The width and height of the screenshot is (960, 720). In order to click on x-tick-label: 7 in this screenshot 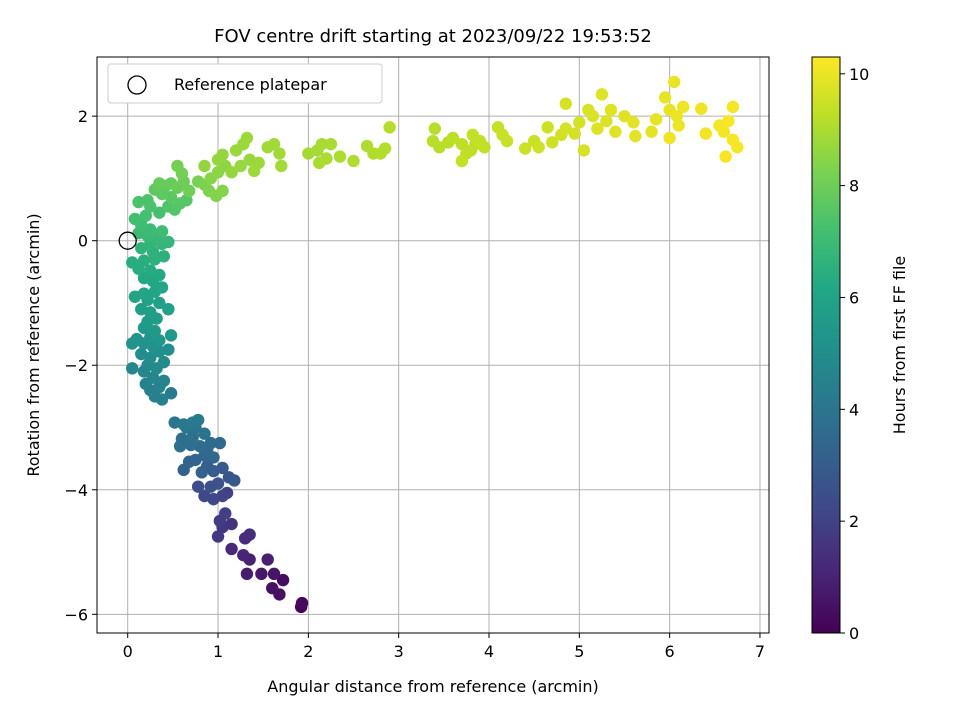, I will do `click(760, 651)`.